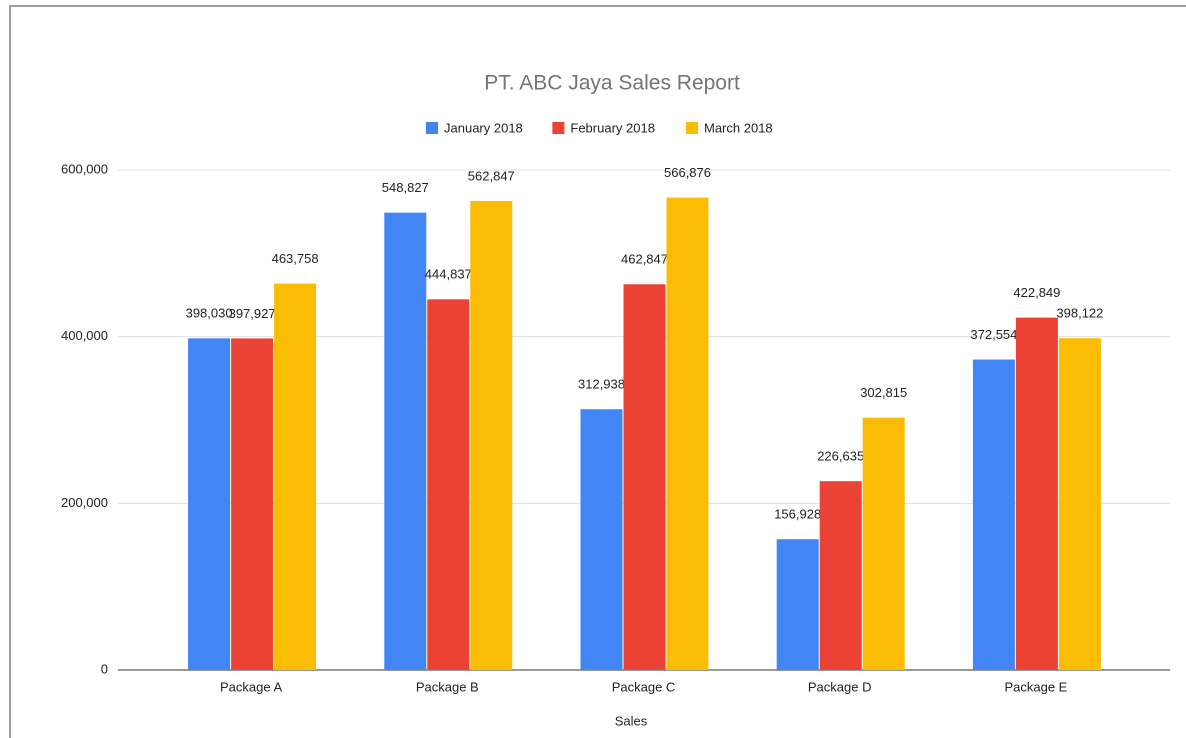 Image resolution: width=1186 pixels, height=738 pixels. I want to click on x-tick-label: Package E, so click(1035, 686).